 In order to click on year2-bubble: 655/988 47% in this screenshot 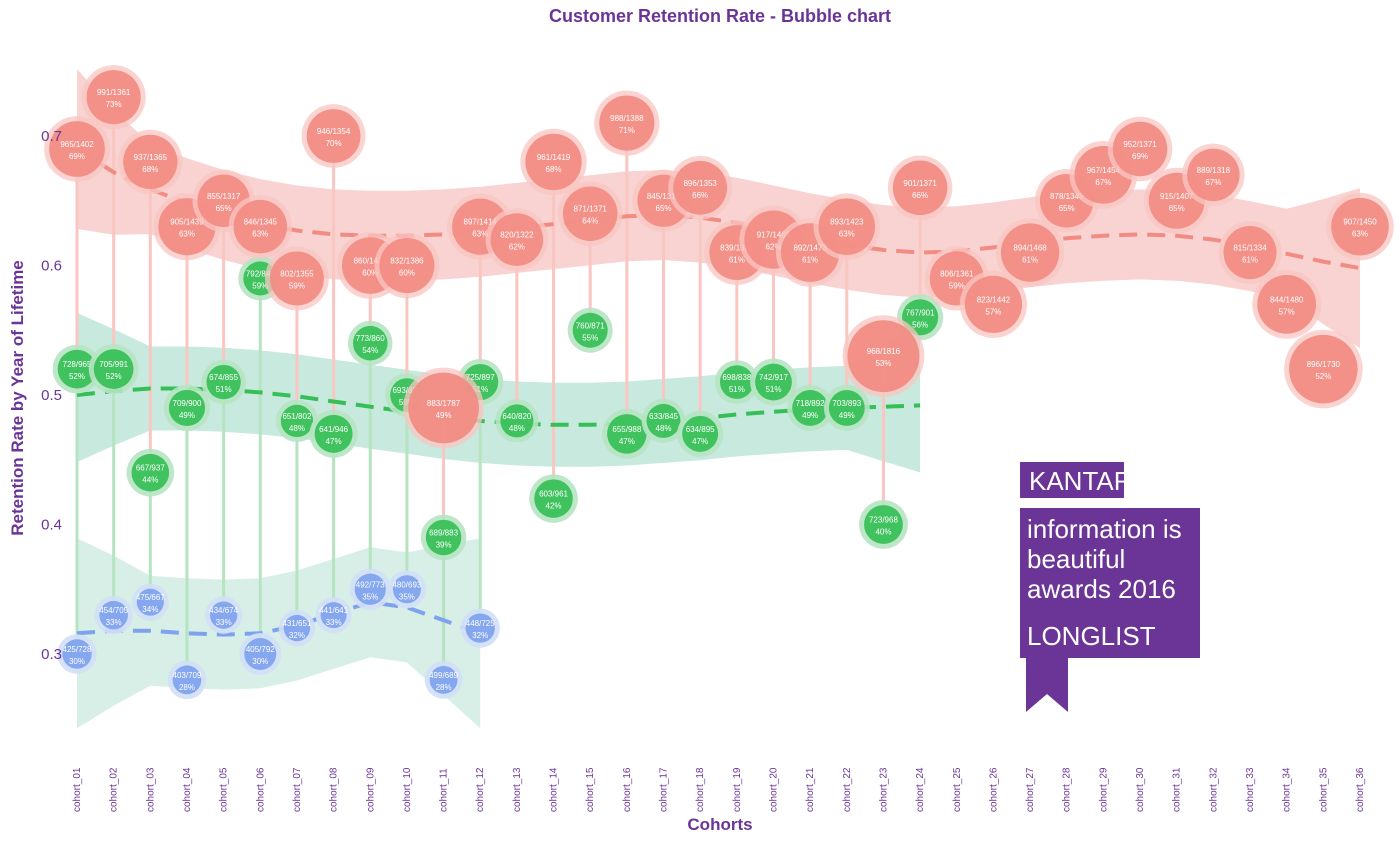, I will do `click(627, 434)`.